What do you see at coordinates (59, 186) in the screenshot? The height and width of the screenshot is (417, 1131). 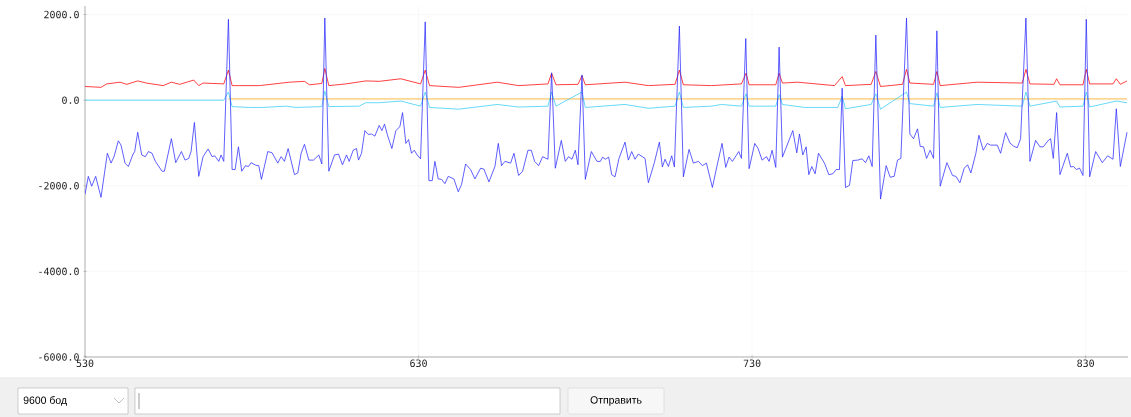 I see `y-tick-label: -2000.0` at bounding box center [59, 186].